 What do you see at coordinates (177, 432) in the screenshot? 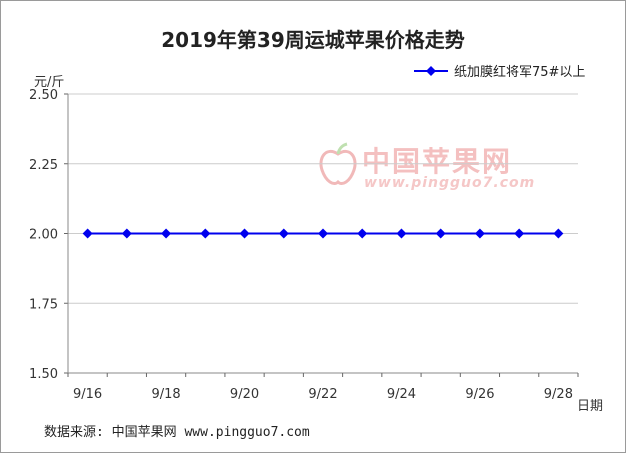
I see `data-source-note: 数据来源: 中国苹果网 www.pingguo7.com` at bounding box center [177, 432].